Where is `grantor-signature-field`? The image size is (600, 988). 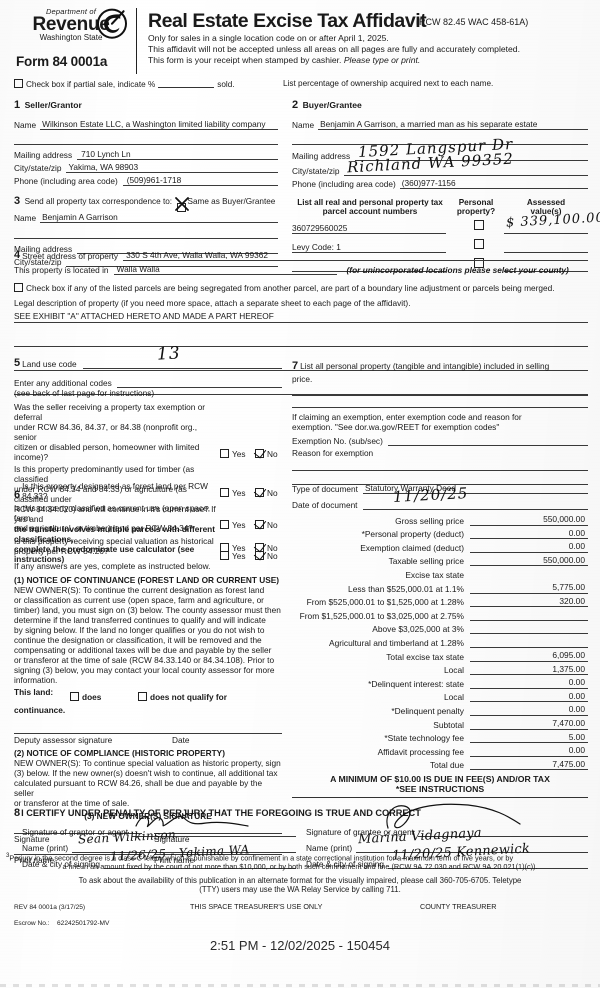
grantor-signature-field is located at coordinates (214, 826).